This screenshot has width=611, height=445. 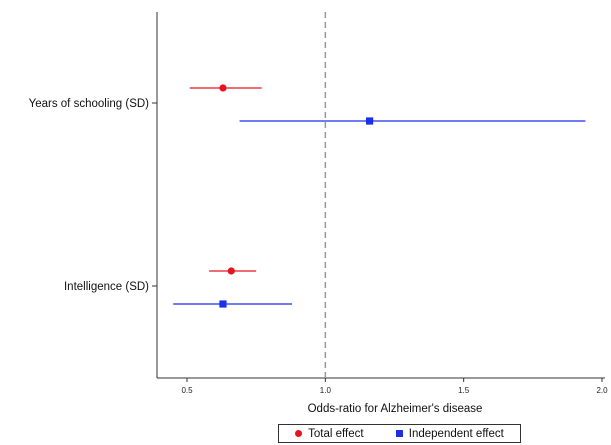 What do you see at coordinates (326, 390) in the screenshot?
I see `x-tick-label: 1.0` at bounding box center [326, 390].